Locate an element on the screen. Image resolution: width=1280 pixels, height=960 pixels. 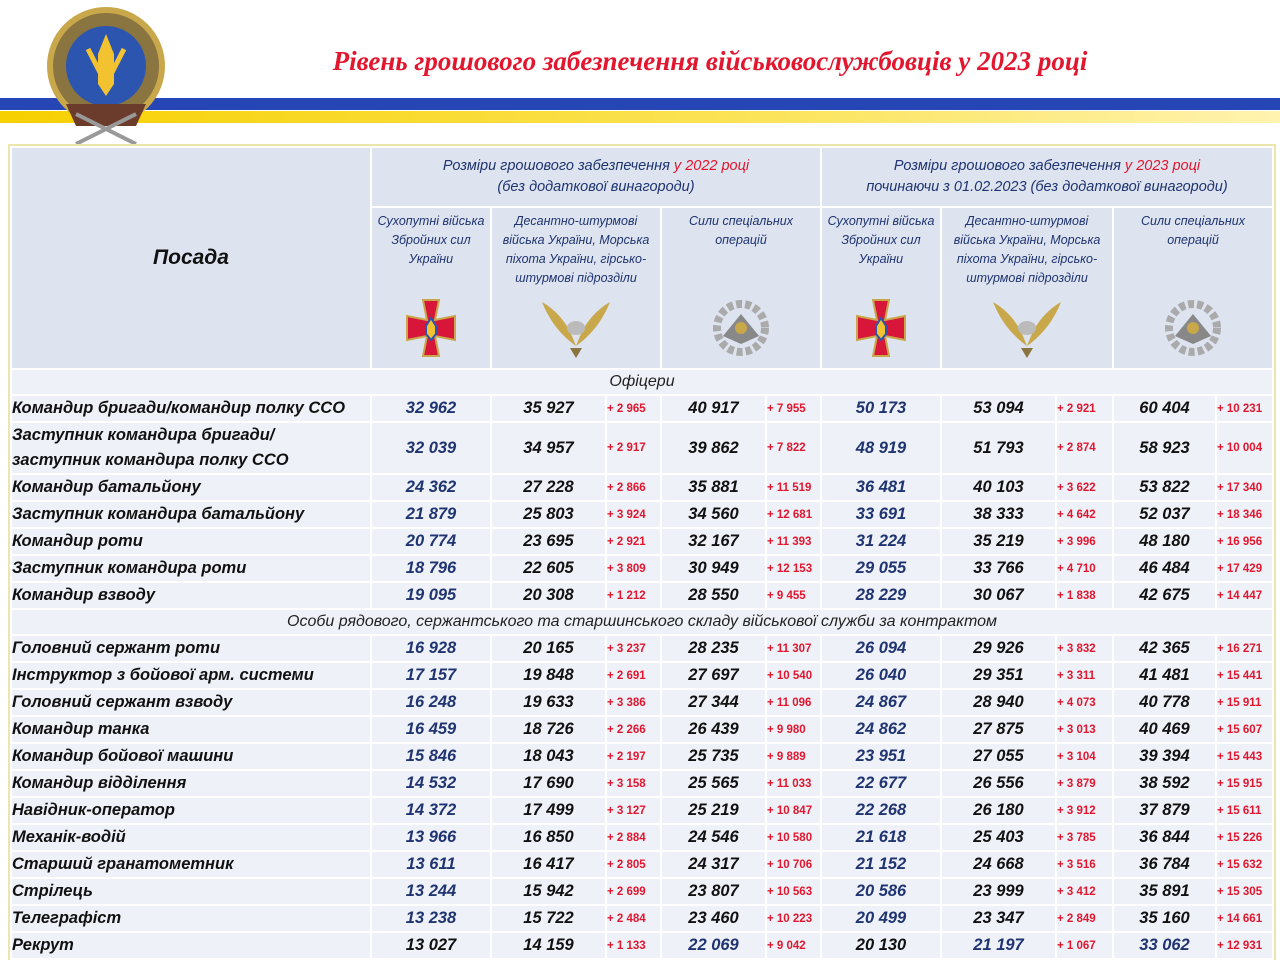
increase: + 7 822 is located at coordinates (793, 448).